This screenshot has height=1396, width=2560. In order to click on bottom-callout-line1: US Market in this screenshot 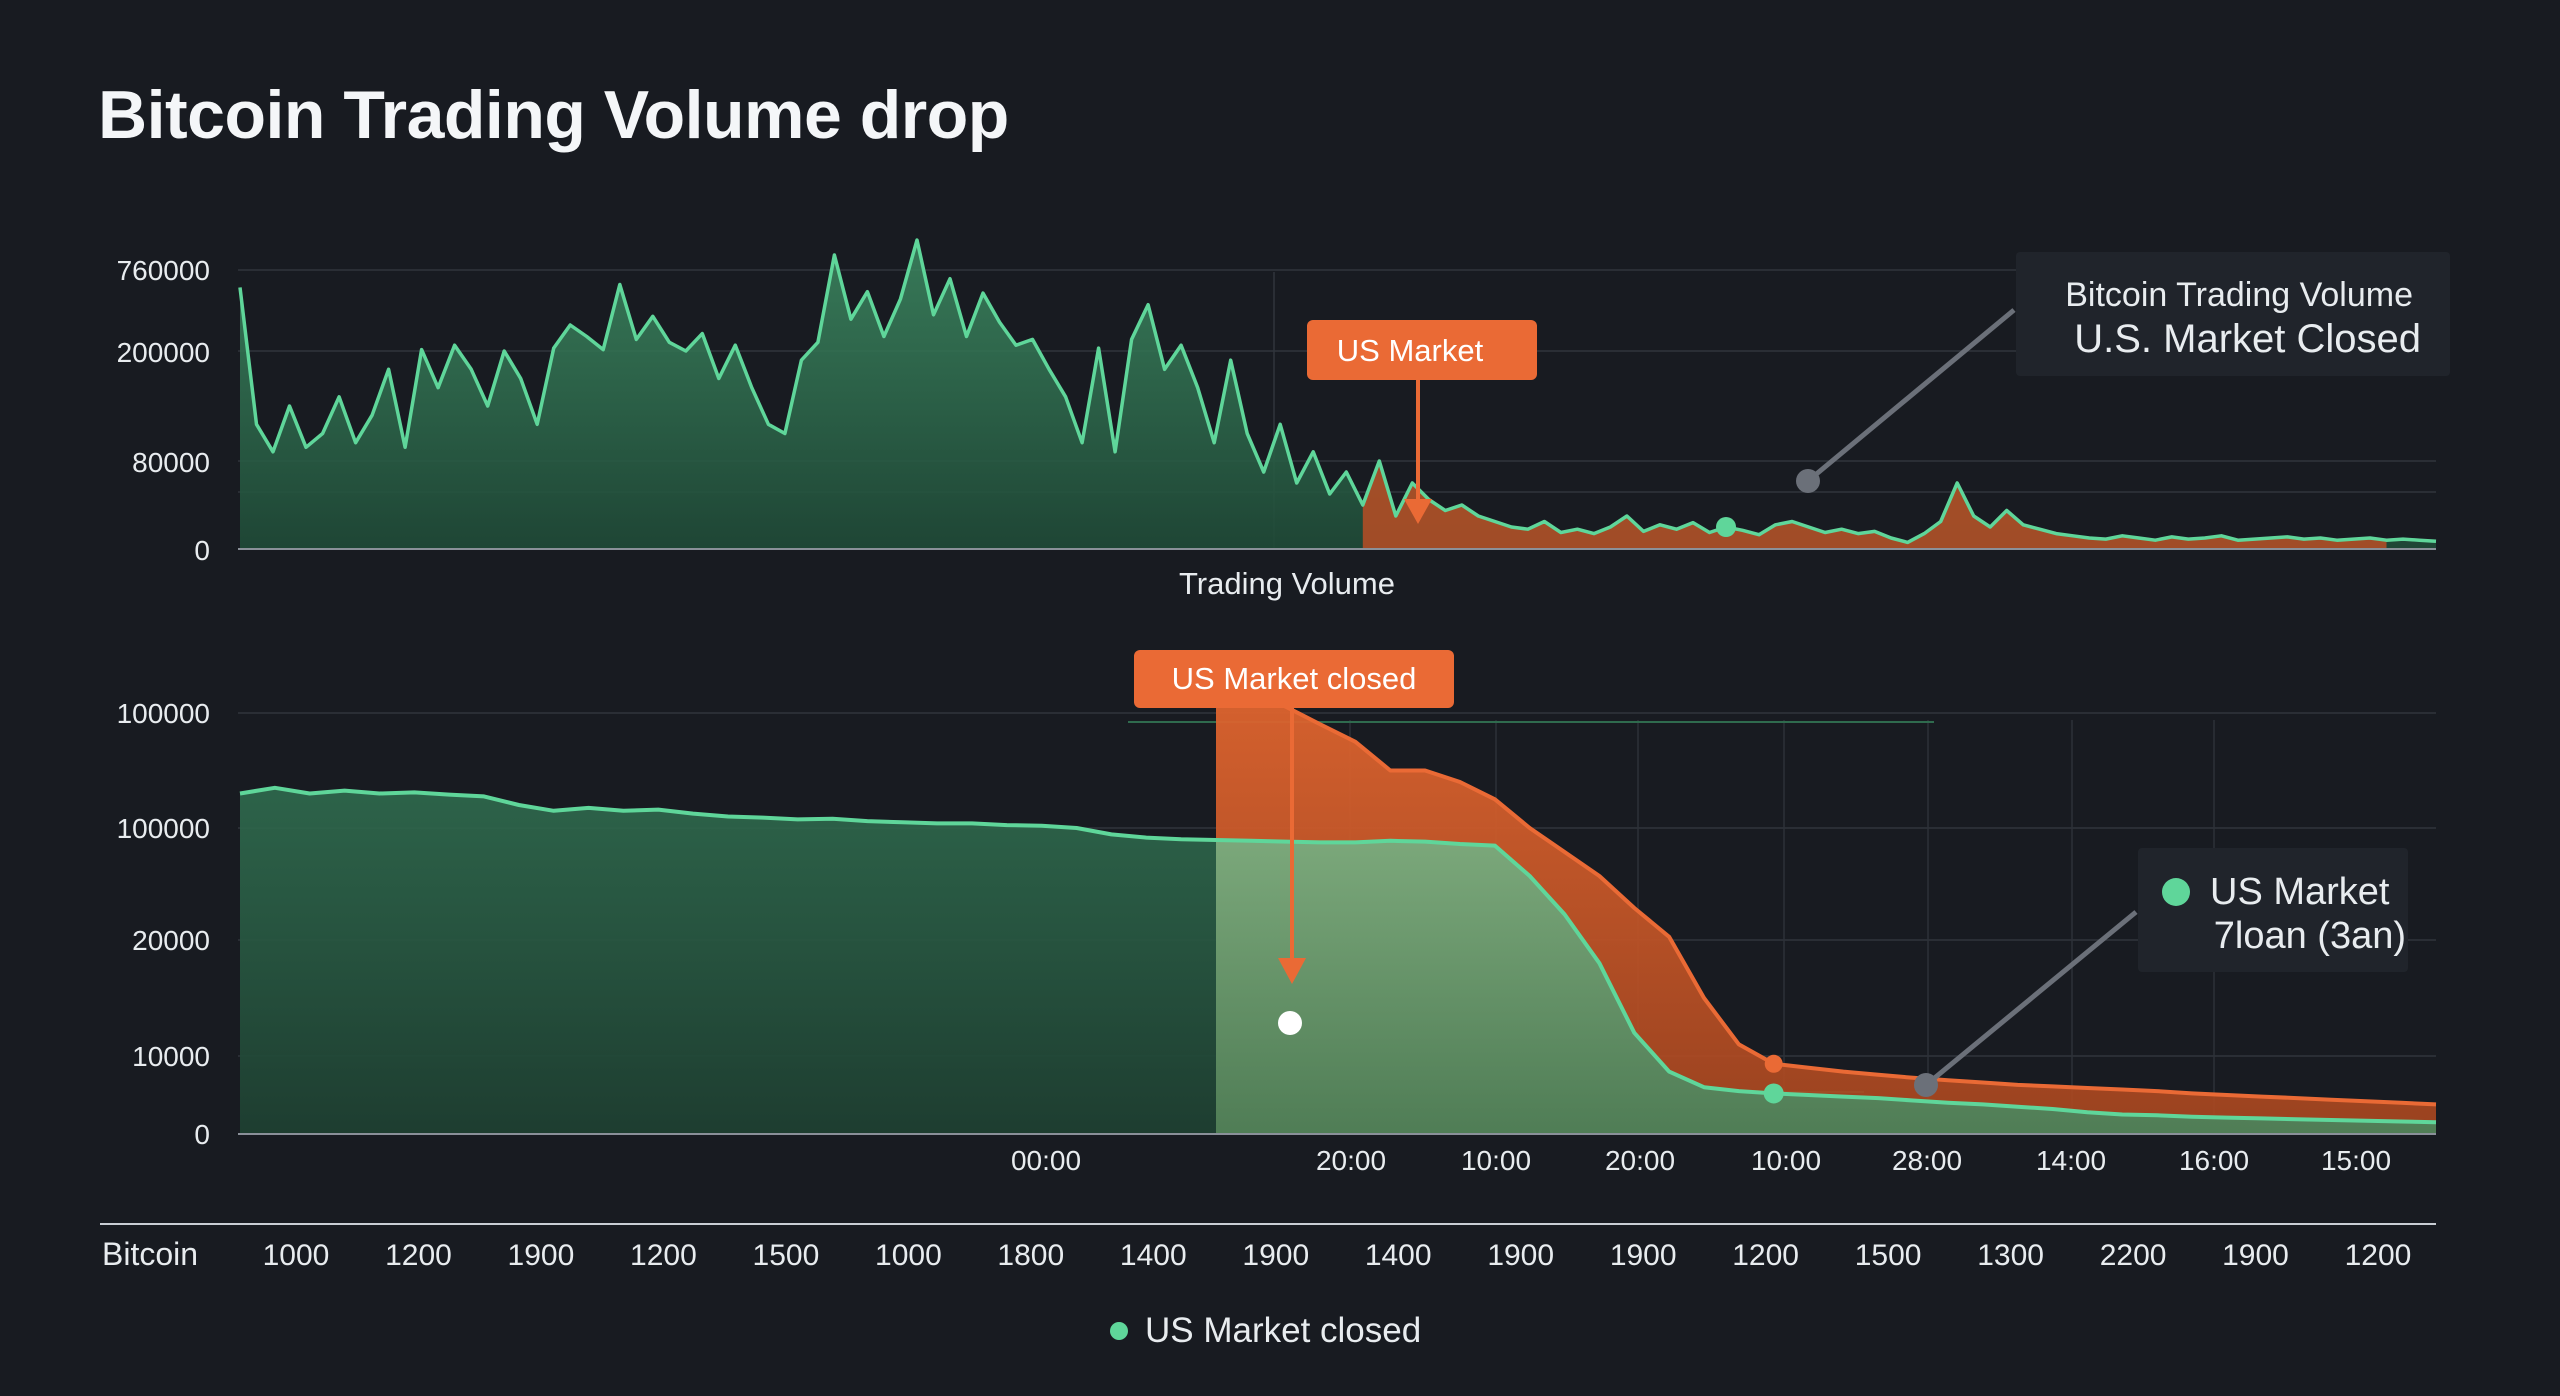, I will do `click(2300, 892)`.